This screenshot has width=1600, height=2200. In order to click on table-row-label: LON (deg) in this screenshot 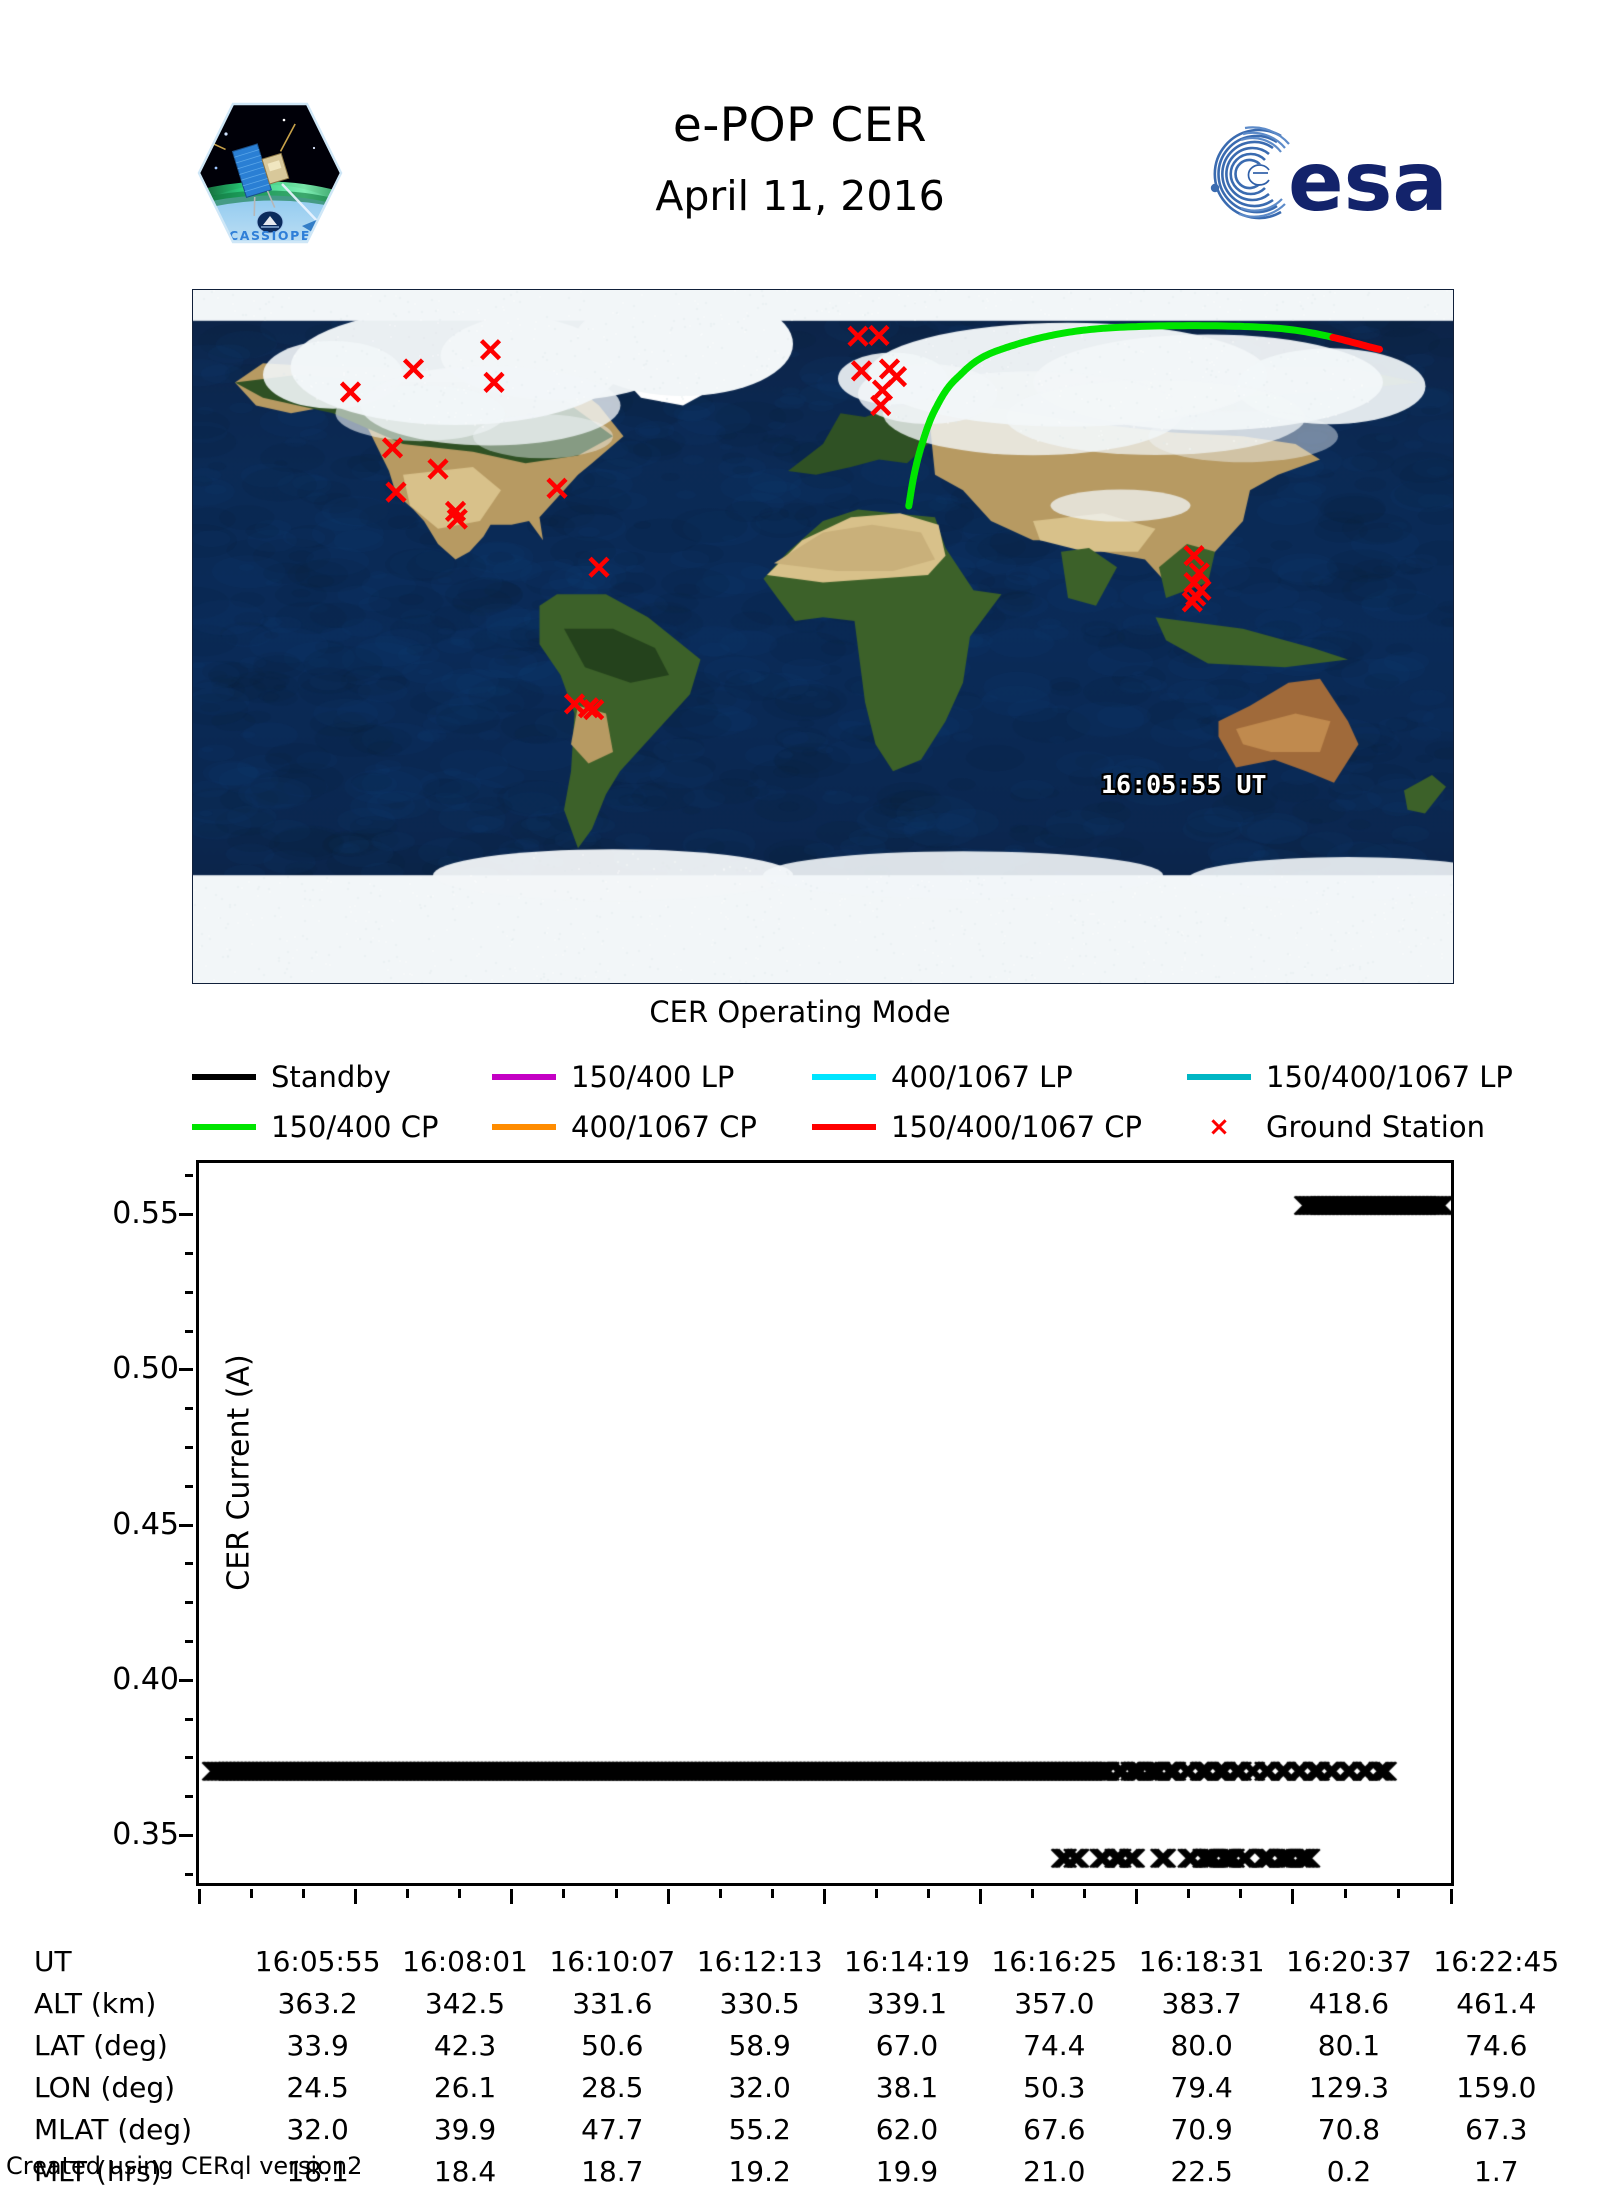, I will do `click(105, 2087)`.